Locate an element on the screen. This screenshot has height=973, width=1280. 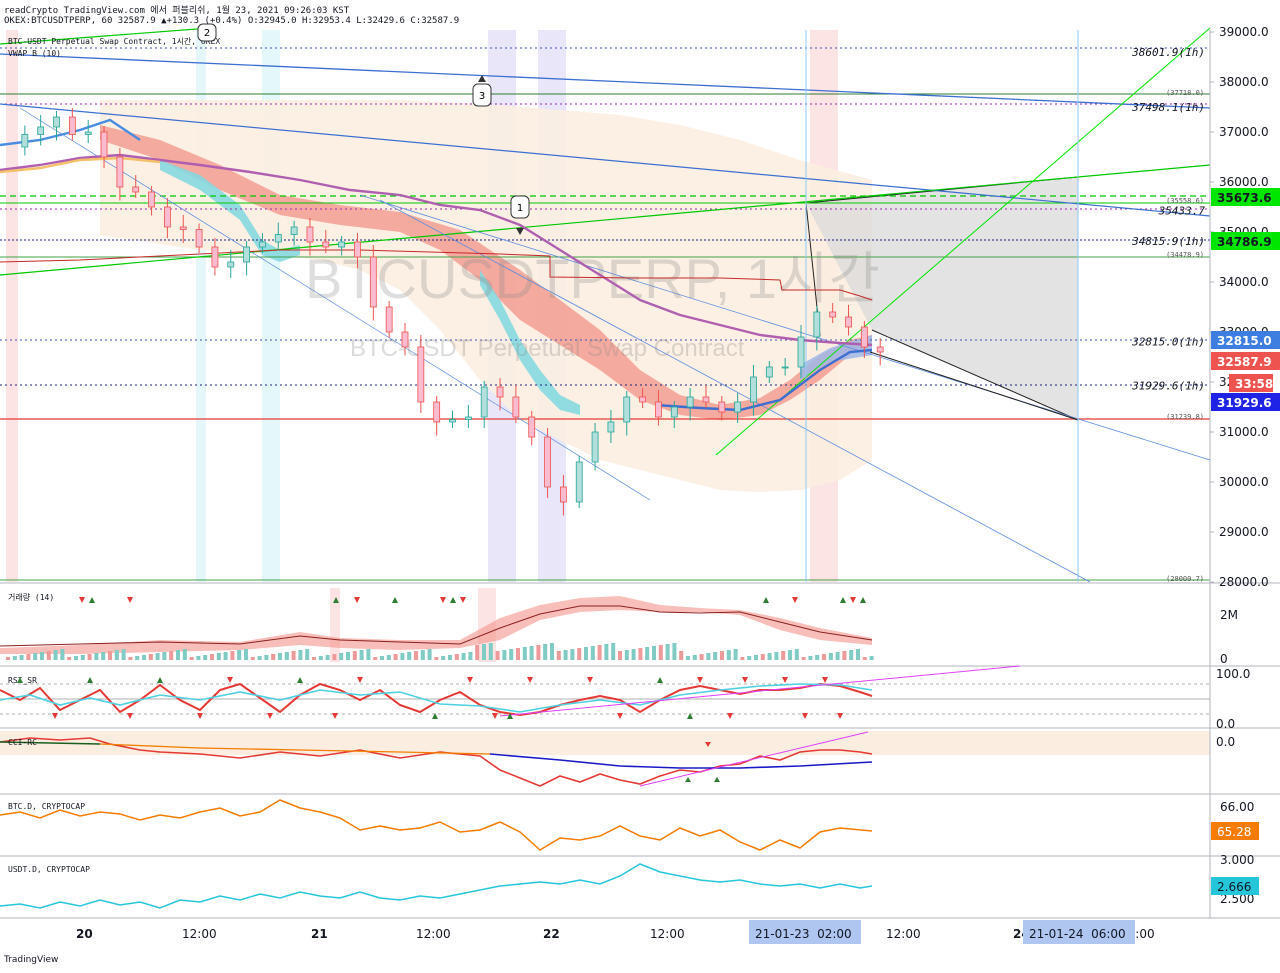
vwap-legend: VWAP B (10) is located at coordinates (34, 53).